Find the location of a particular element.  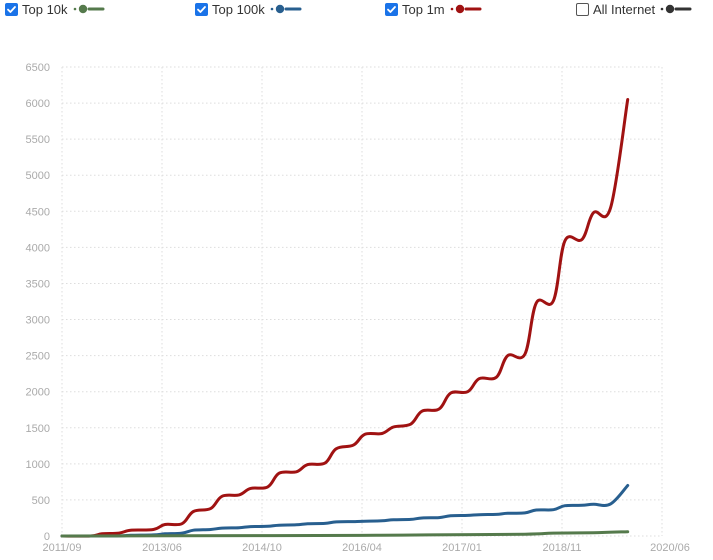

legend-label-top-100k: Top 100k is located at coordinates (238, 9).